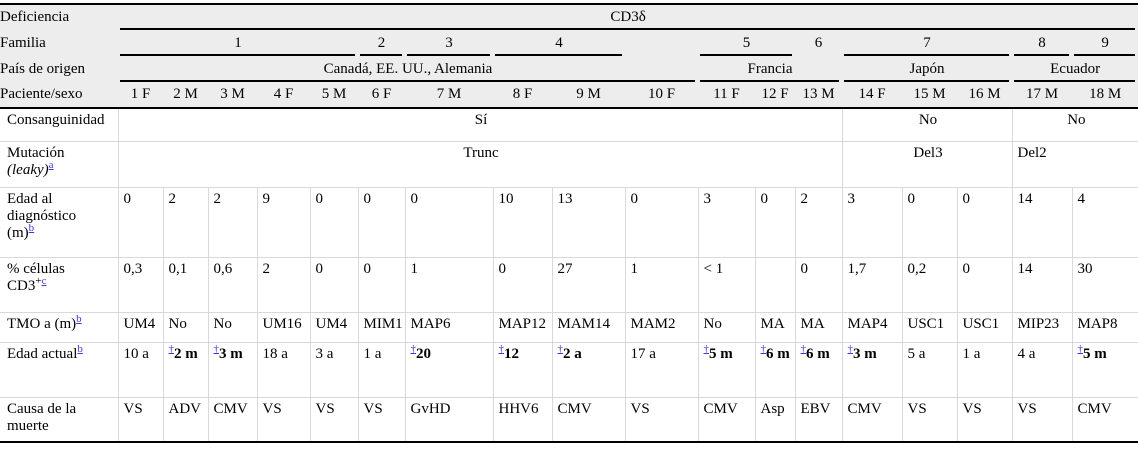  What do you see at coordinates (140, 284) in the screenshot?
I see `cell-pct-celulas-cd3: 0,3` at bounding box center [140, 284].